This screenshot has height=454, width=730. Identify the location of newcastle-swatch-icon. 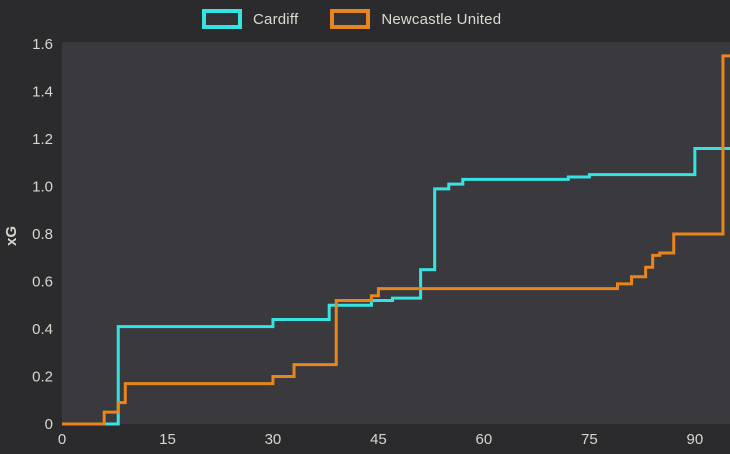
(350, 19).